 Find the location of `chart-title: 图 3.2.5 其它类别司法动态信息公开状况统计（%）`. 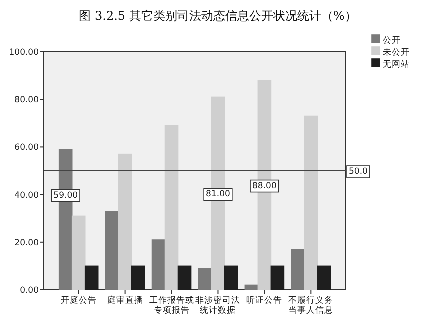

chart-title: 图 3.2.5 其它类别司法动态信息公开状况统计（%） is located at coordinates (218, 16).